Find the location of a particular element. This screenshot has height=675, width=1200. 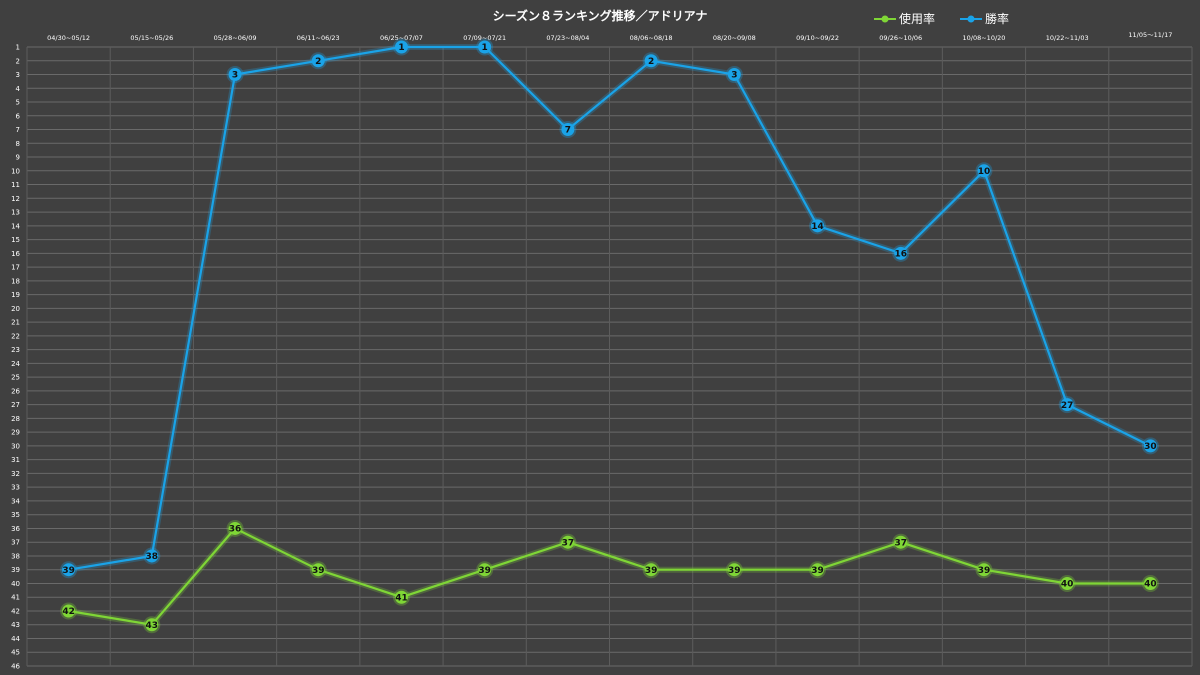

y-tick-label: 22 is located at coordinates (15, 336).